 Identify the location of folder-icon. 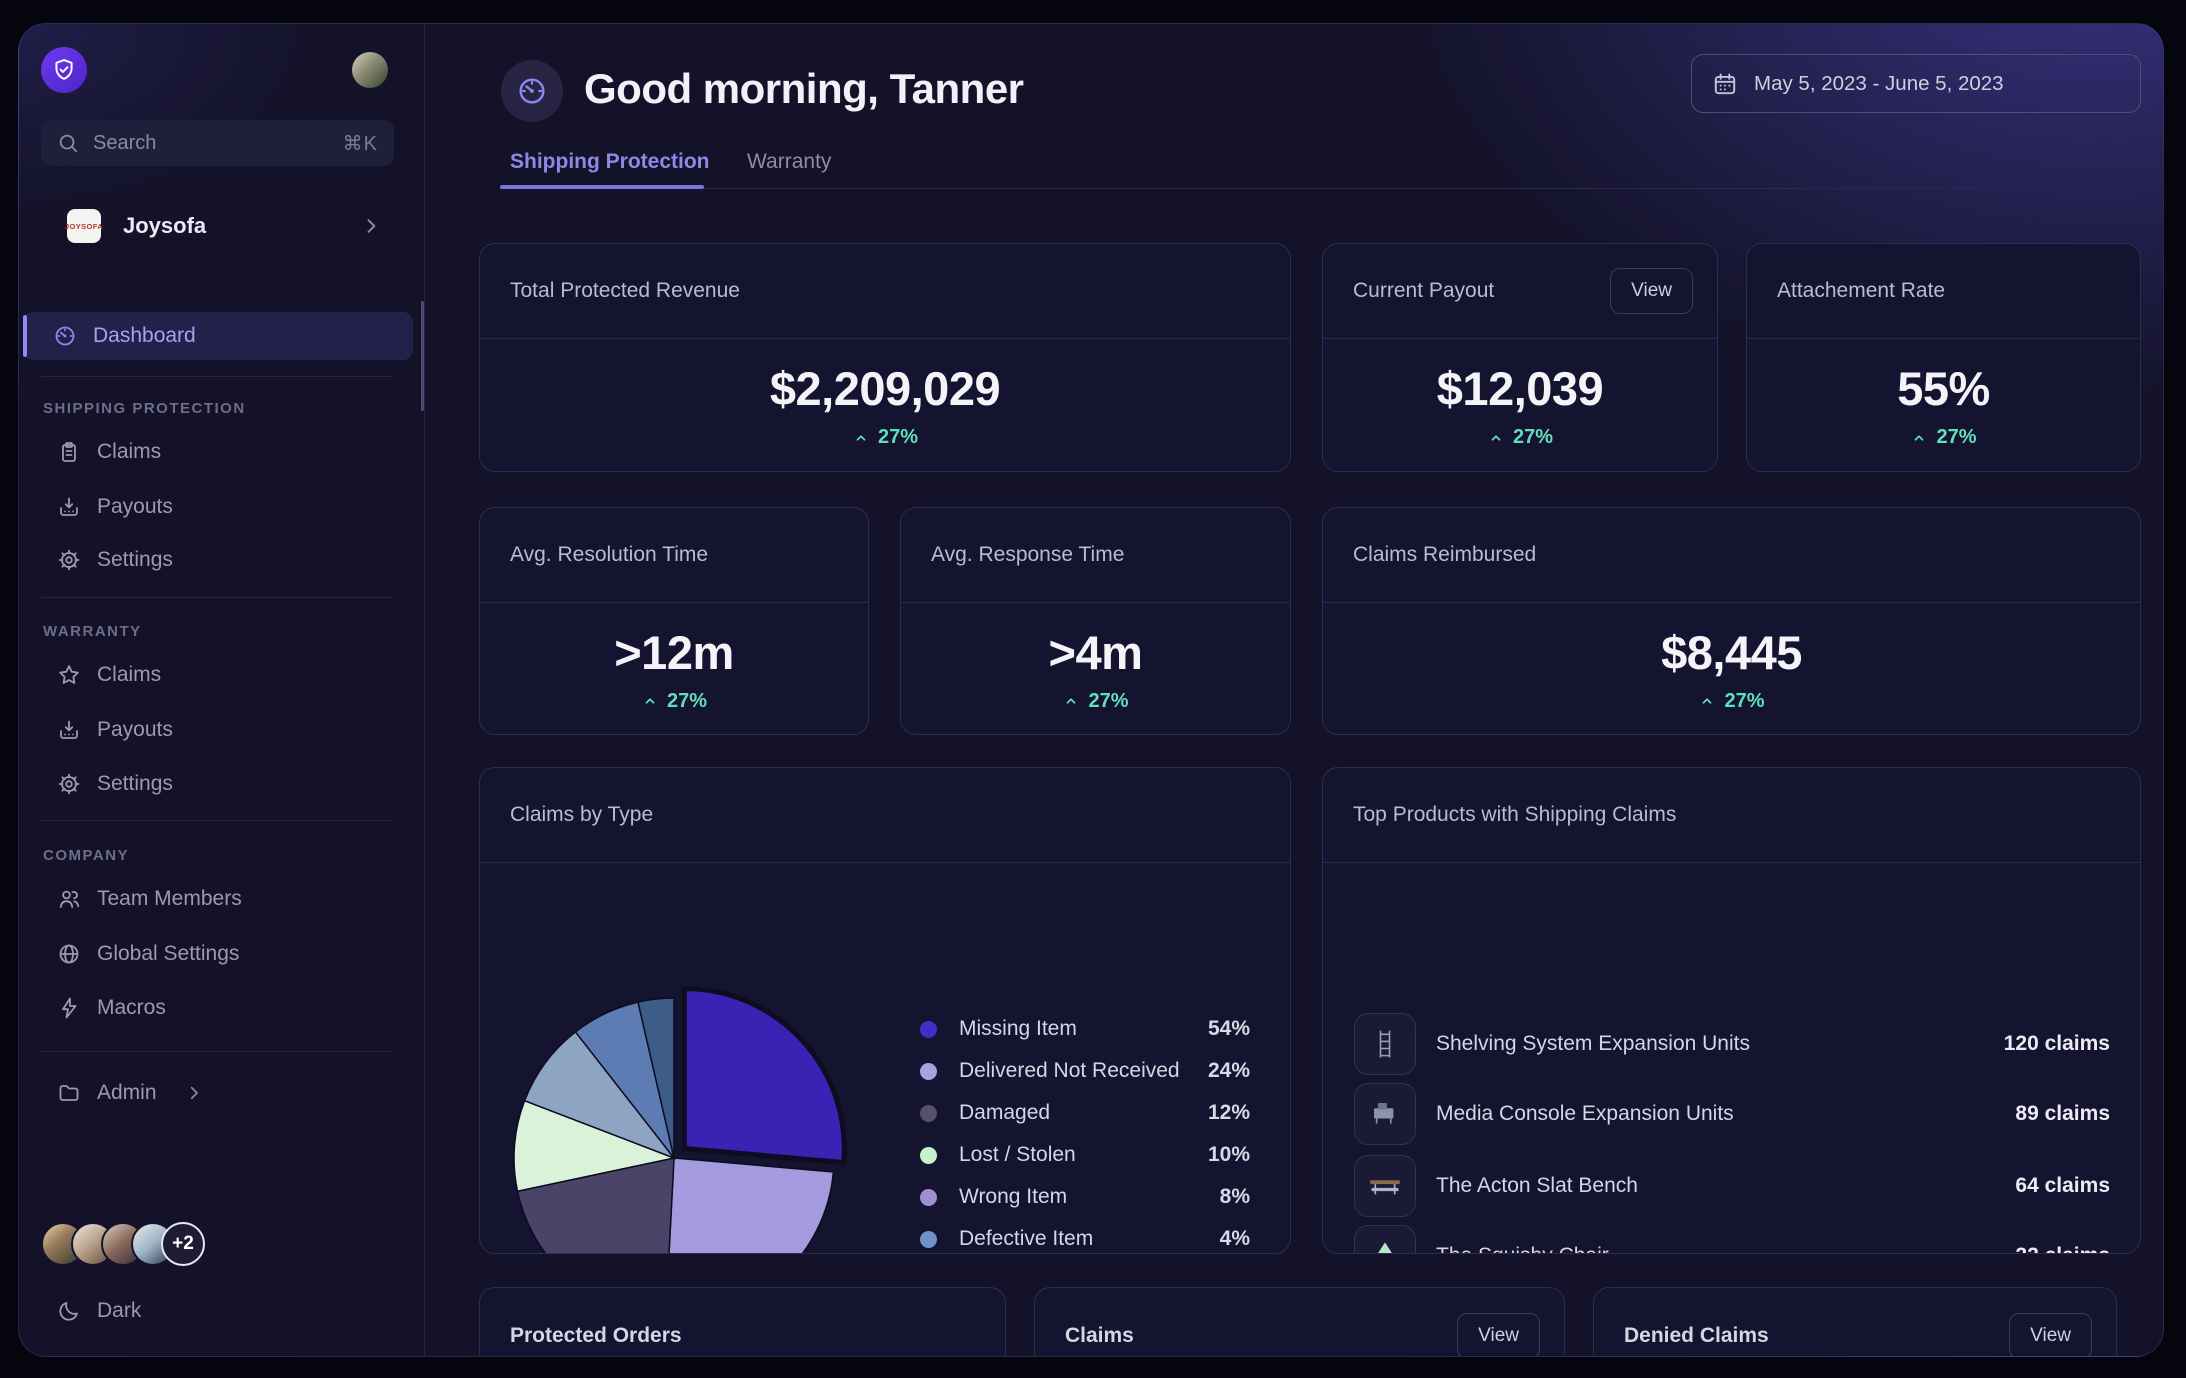
(69, 1093).